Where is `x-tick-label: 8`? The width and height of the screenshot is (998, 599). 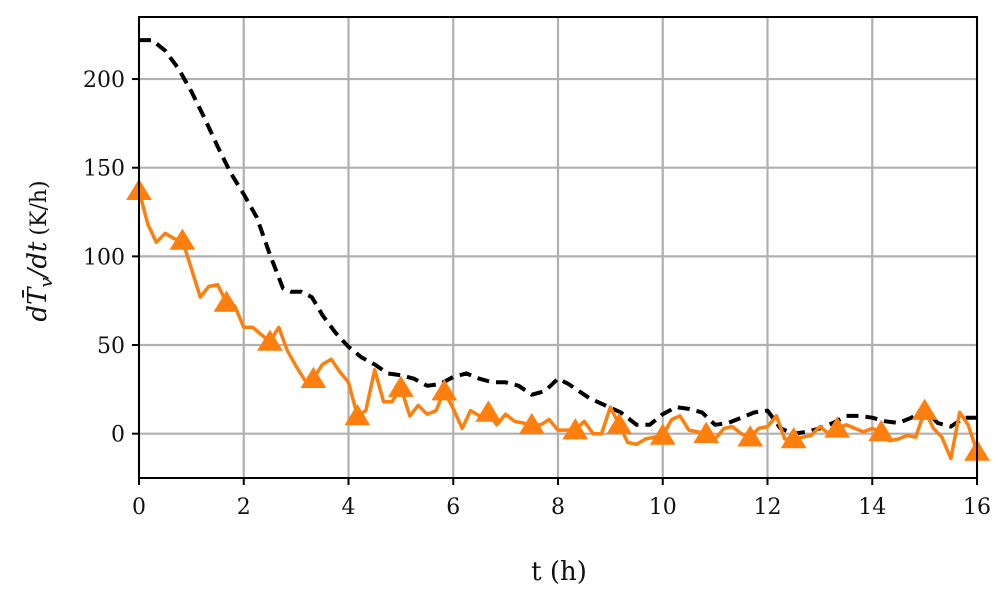 x-tick-label: 8 is located at coordinates (558, 507).